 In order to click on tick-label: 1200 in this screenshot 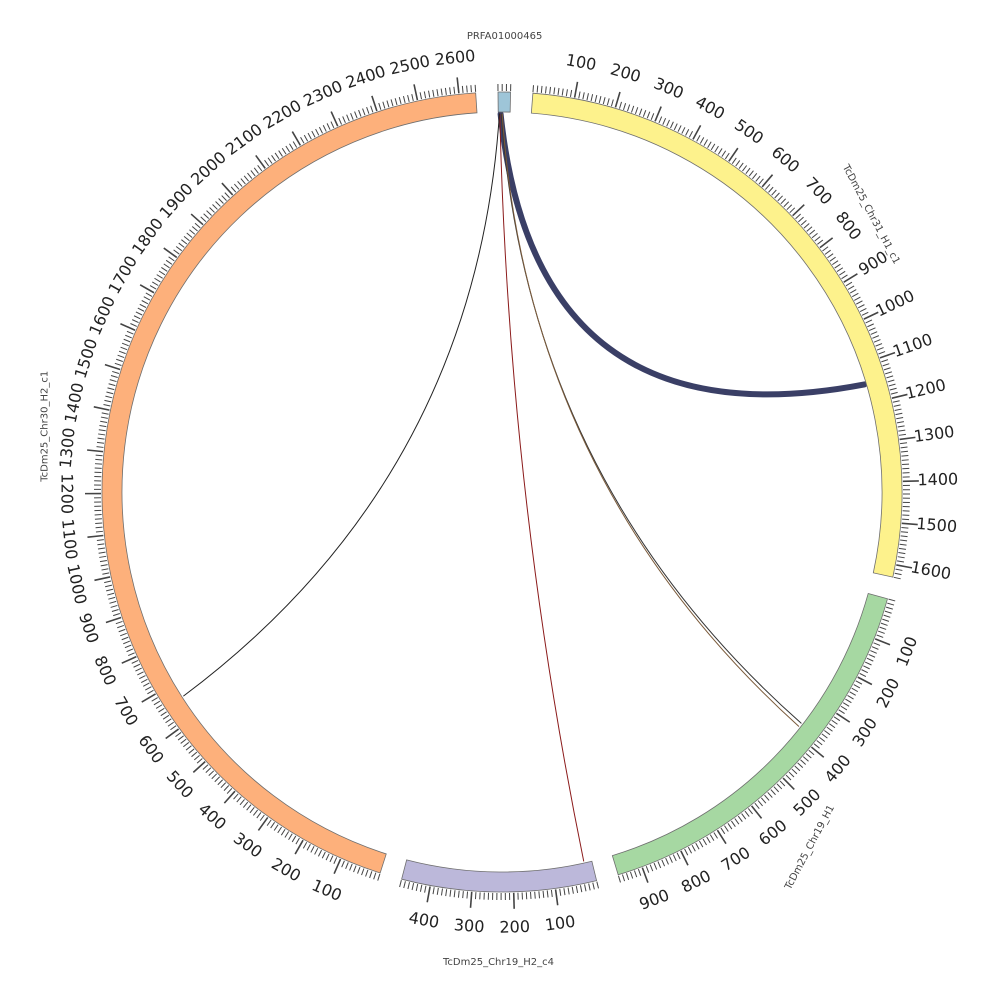, I will do `click(66, 493)`.